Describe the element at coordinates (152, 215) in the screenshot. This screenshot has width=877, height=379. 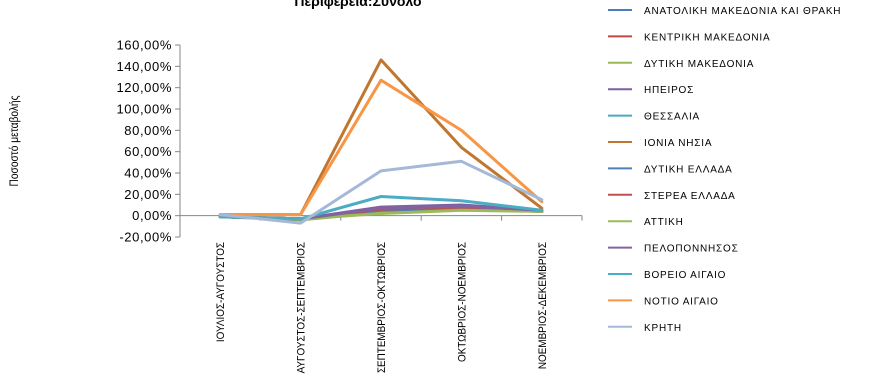
I see `y-tick-label: 0,00%` at that location.